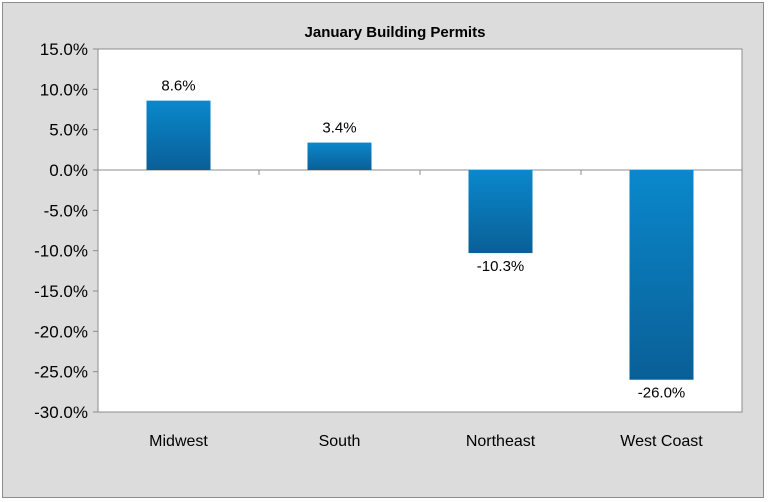 The image size is (768, 502). I want to click on y-tick-label: -15.0%, so click(61, 291).